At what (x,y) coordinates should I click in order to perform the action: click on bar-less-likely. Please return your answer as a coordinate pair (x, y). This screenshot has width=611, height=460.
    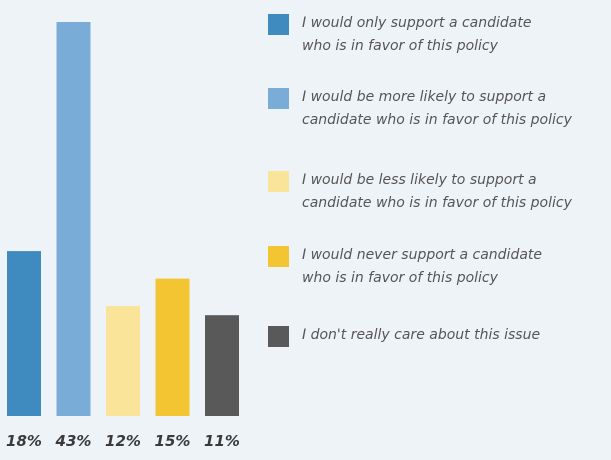
    Looking at the image, I should click on (123, 361).